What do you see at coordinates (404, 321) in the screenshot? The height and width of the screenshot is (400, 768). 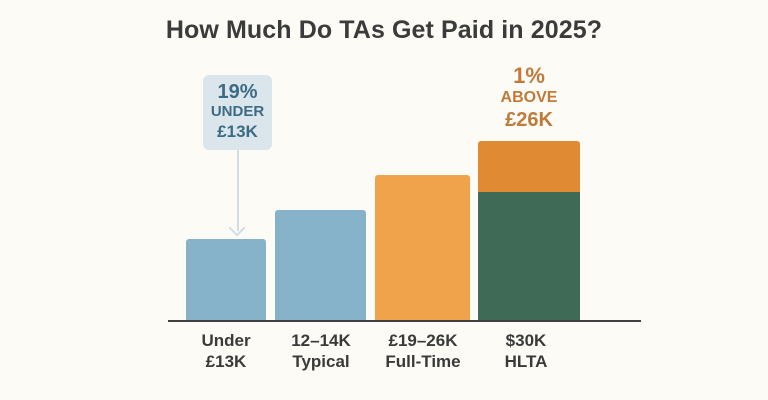 I see `x-axis-line` at bounding box center [404, 321].